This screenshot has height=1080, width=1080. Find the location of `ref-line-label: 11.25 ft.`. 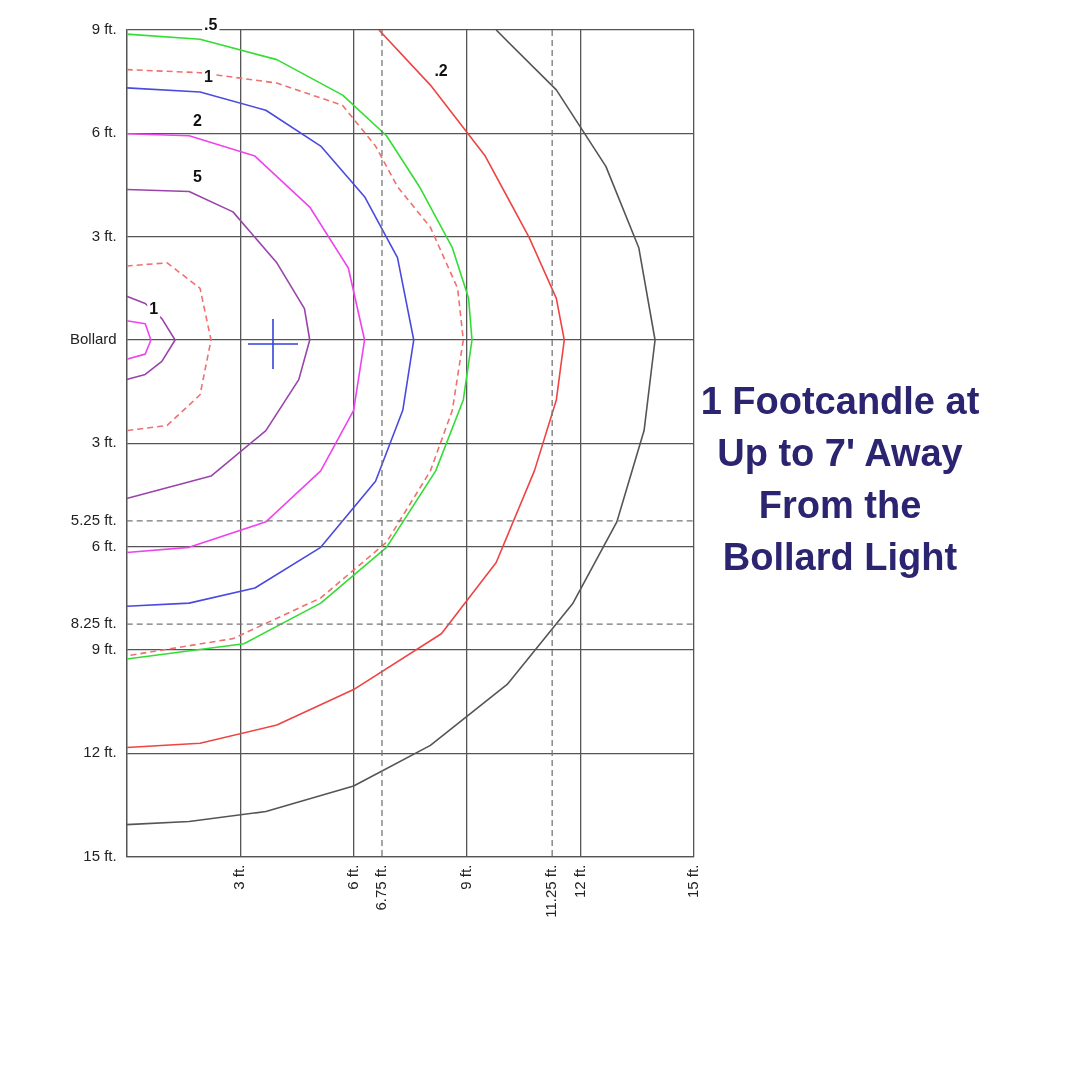

ref-line-label: 11.25 ft. is located at coordinates (551, 891).